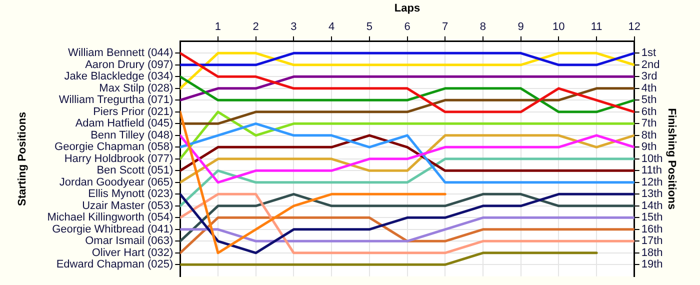 The image size is (700, 285). What do you see at coordinates (648, 53) in the screenshot?
I see `y-tick-label: 1st` at bounding box center [648, 53].